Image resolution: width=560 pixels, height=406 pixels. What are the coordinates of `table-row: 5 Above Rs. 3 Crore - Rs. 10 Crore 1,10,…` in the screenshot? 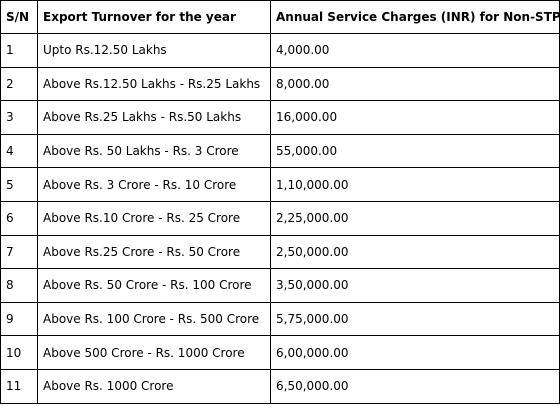 It's located at (280, 184).